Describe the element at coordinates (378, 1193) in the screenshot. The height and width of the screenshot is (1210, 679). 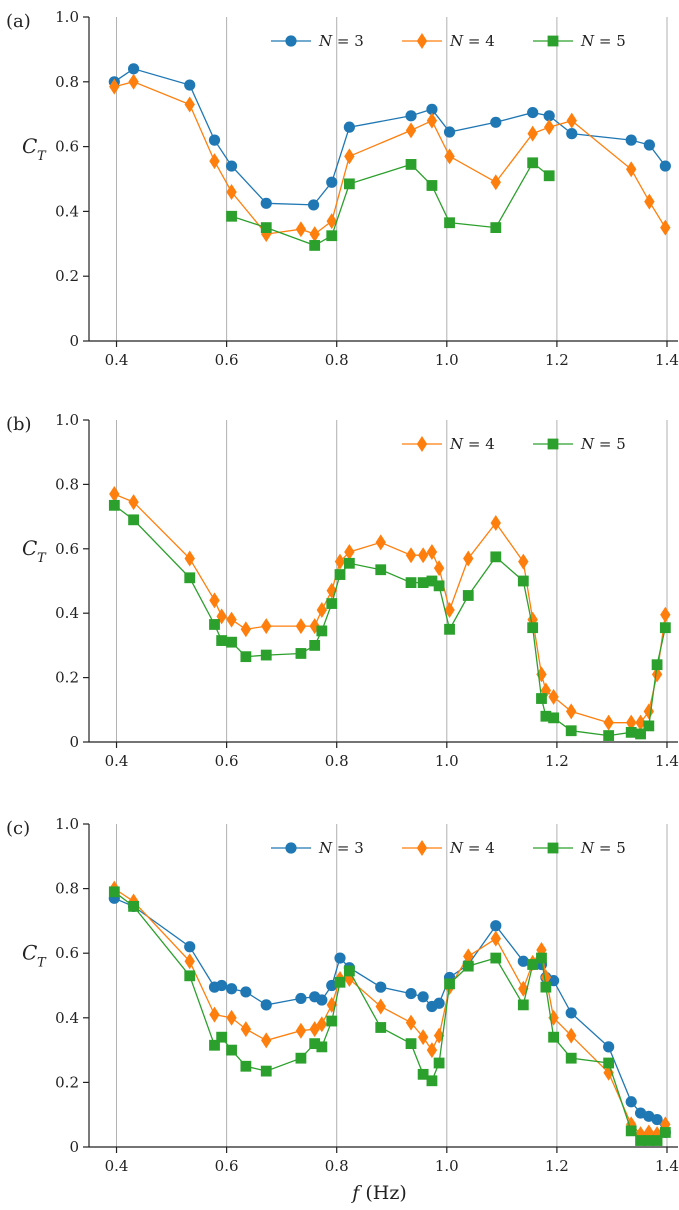
I see `x-axis-label: f (Hz)` at that location.